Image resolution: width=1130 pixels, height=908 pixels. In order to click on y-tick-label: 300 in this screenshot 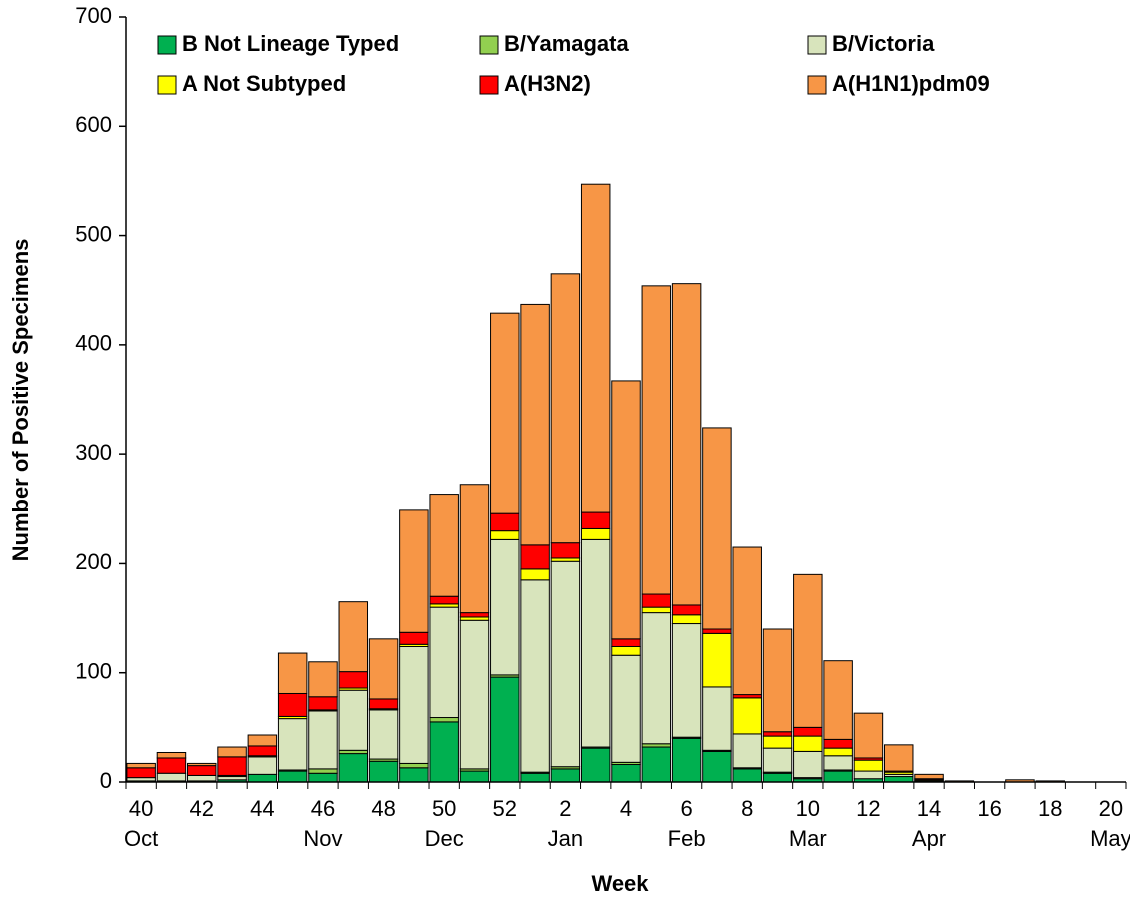, I will do `click(93, 452)`.